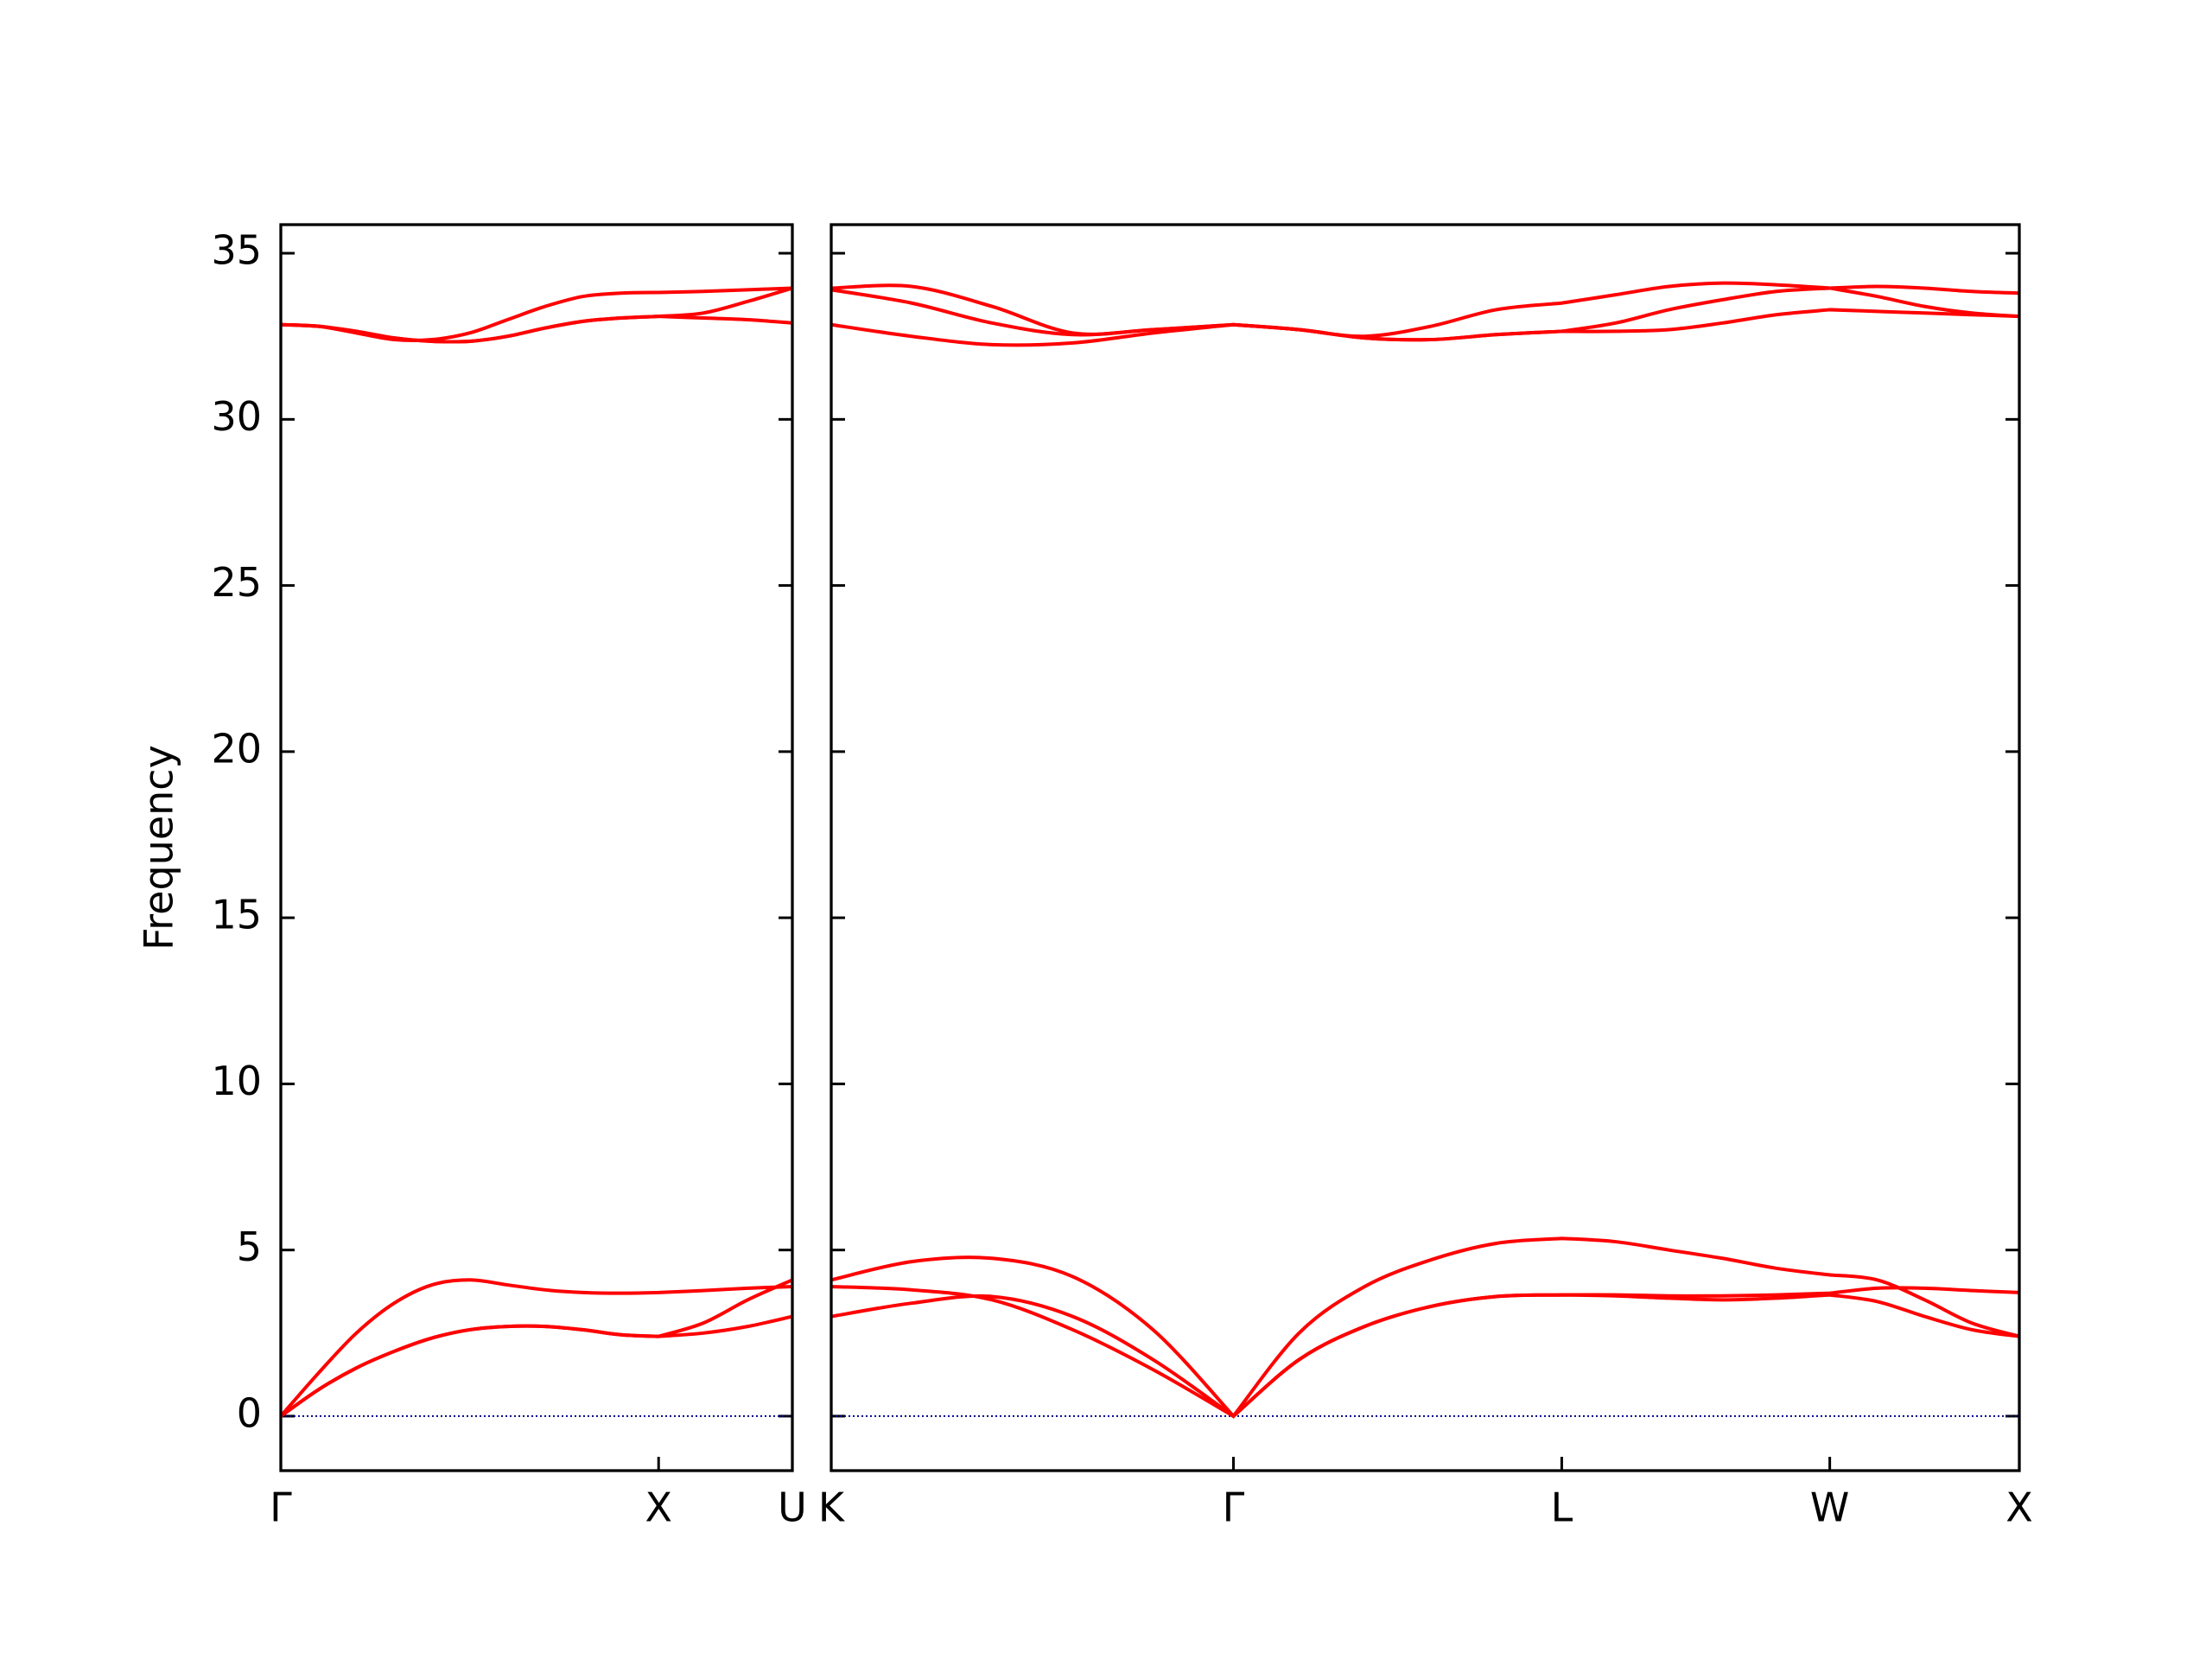 The width and height of the screenshot is (2212, 1659). Describe the element at coordinates (1562, 1507) in the screenshot. I see `x-tick-label: L` at that location.